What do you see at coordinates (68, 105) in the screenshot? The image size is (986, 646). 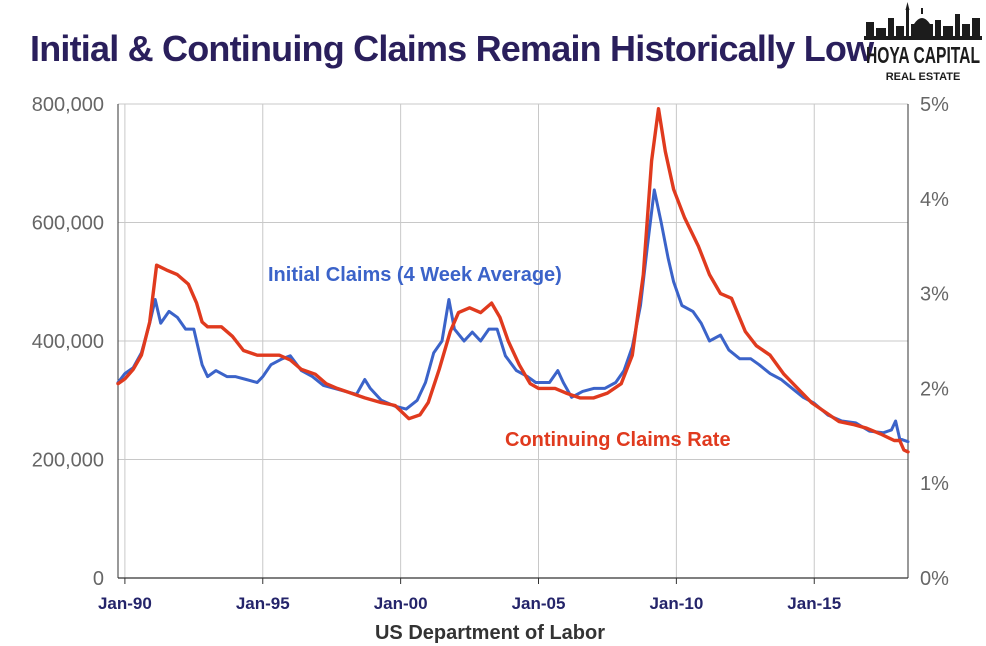 I see `y-left-tick-label: 800,000` at bounding box center [68, 105].